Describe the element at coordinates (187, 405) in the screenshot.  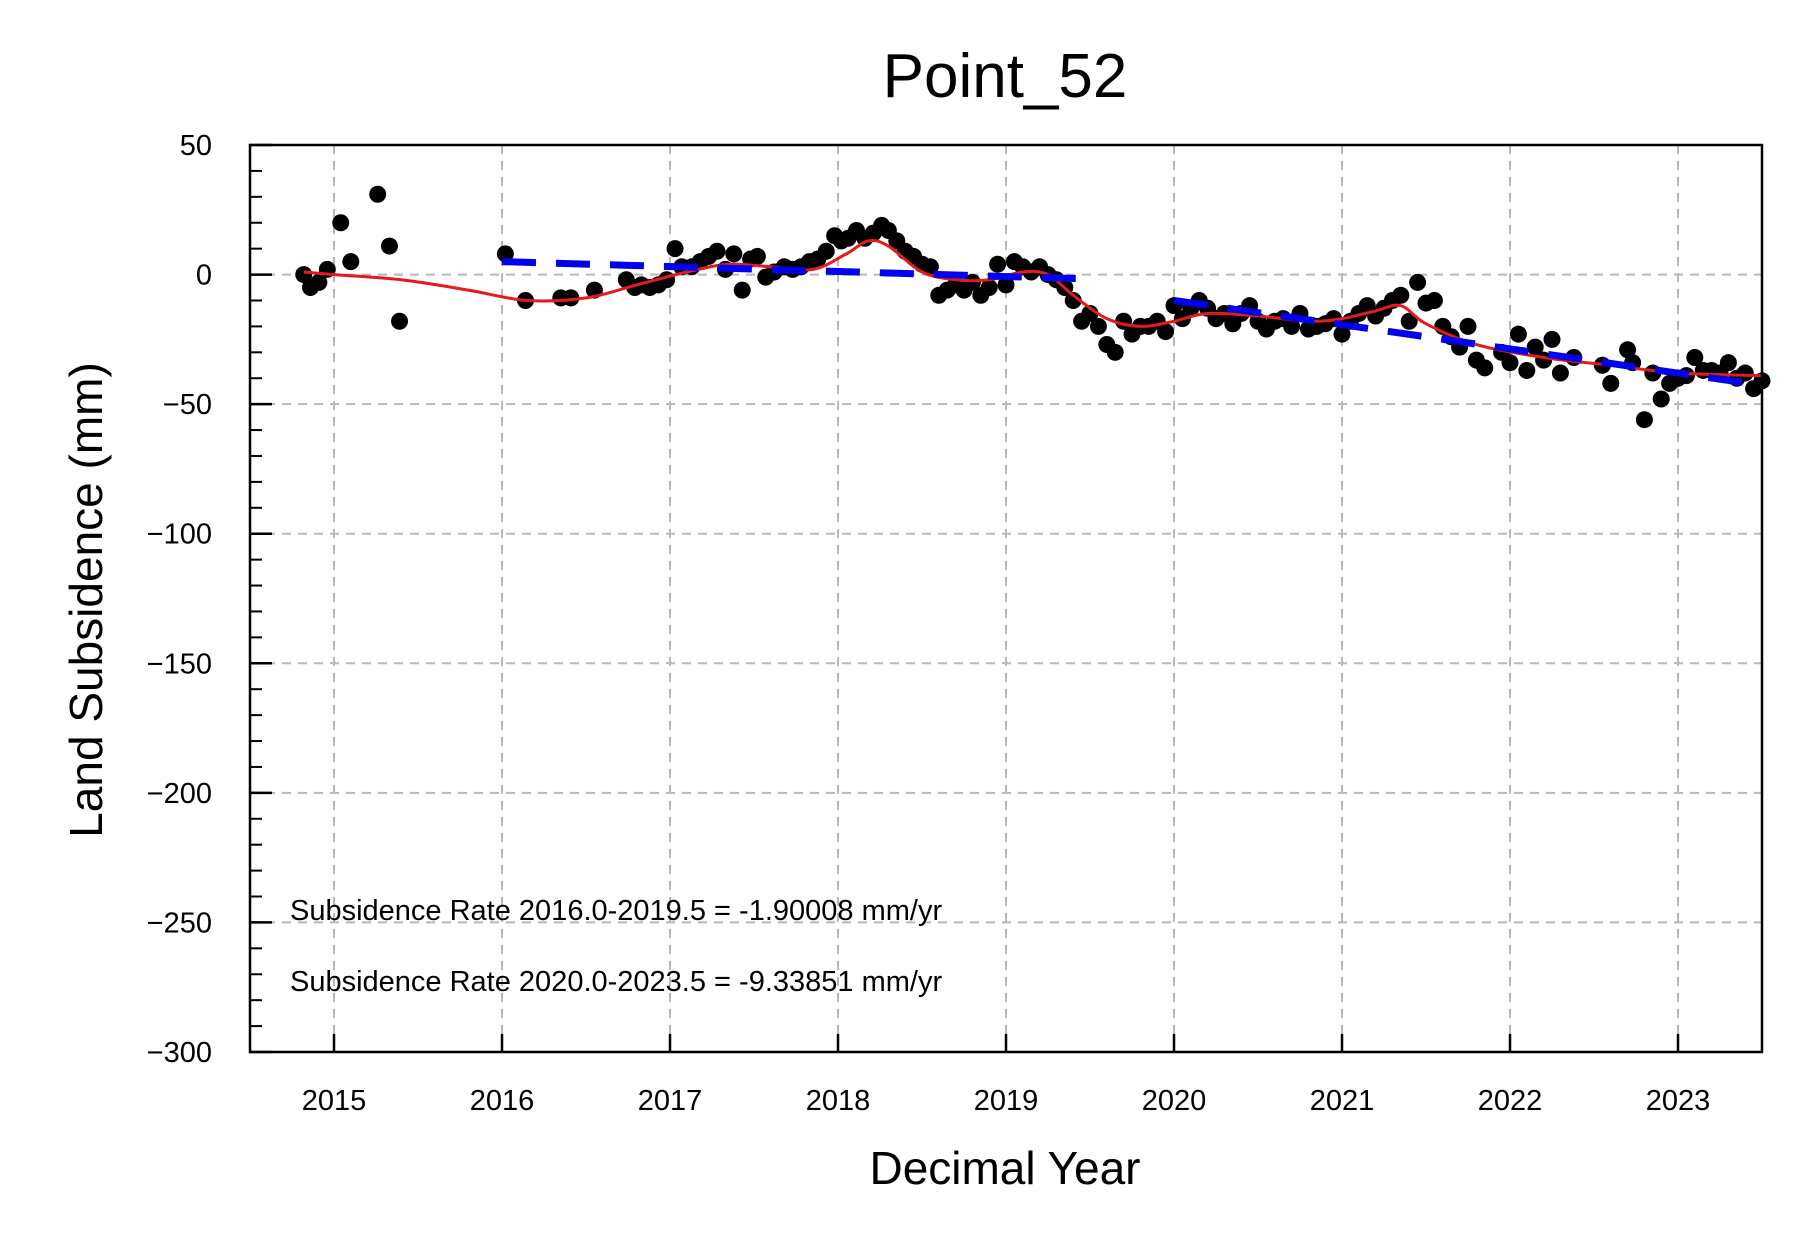
I see `y-tick-label: −50` at that location.